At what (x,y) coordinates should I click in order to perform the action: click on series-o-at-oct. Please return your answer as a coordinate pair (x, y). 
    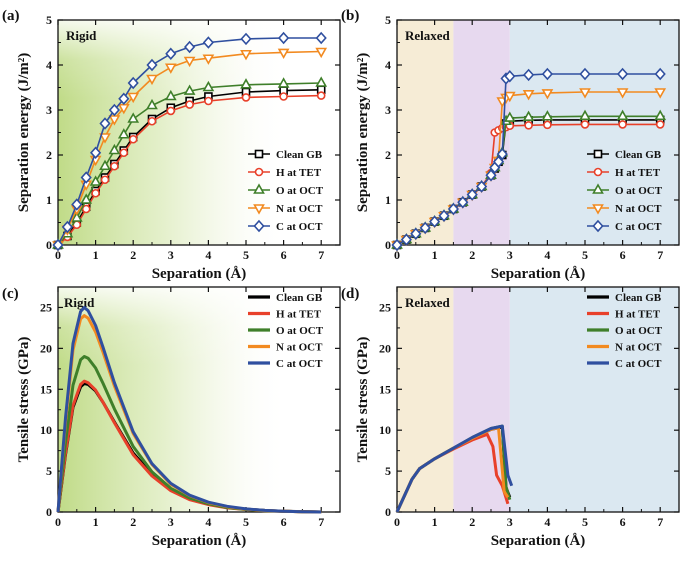
    Looking at the image, I should click on (190, 162).